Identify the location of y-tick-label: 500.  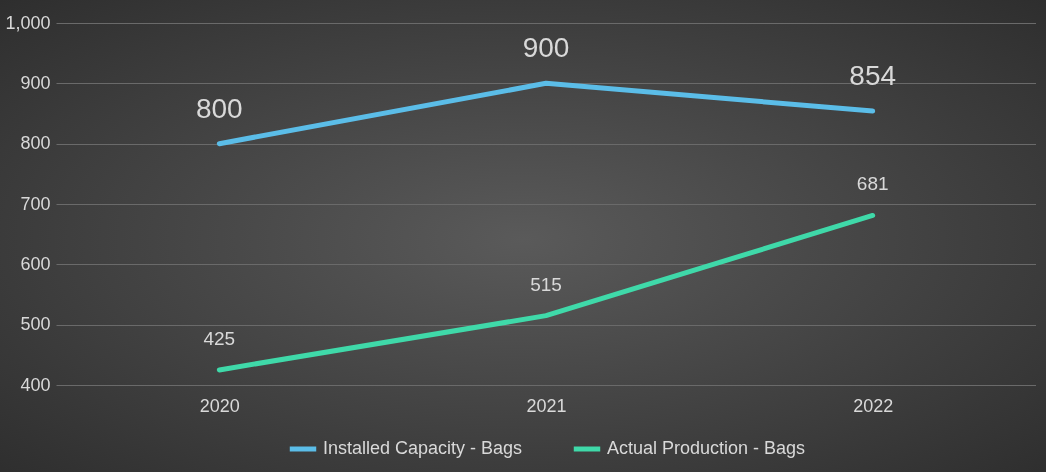
(35, 324).